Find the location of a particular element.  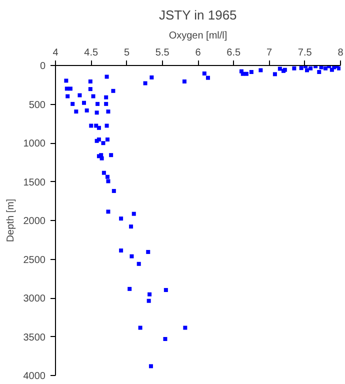

x-axis-title: Oxygen [ml/l] is located at coordinates (198, 36).